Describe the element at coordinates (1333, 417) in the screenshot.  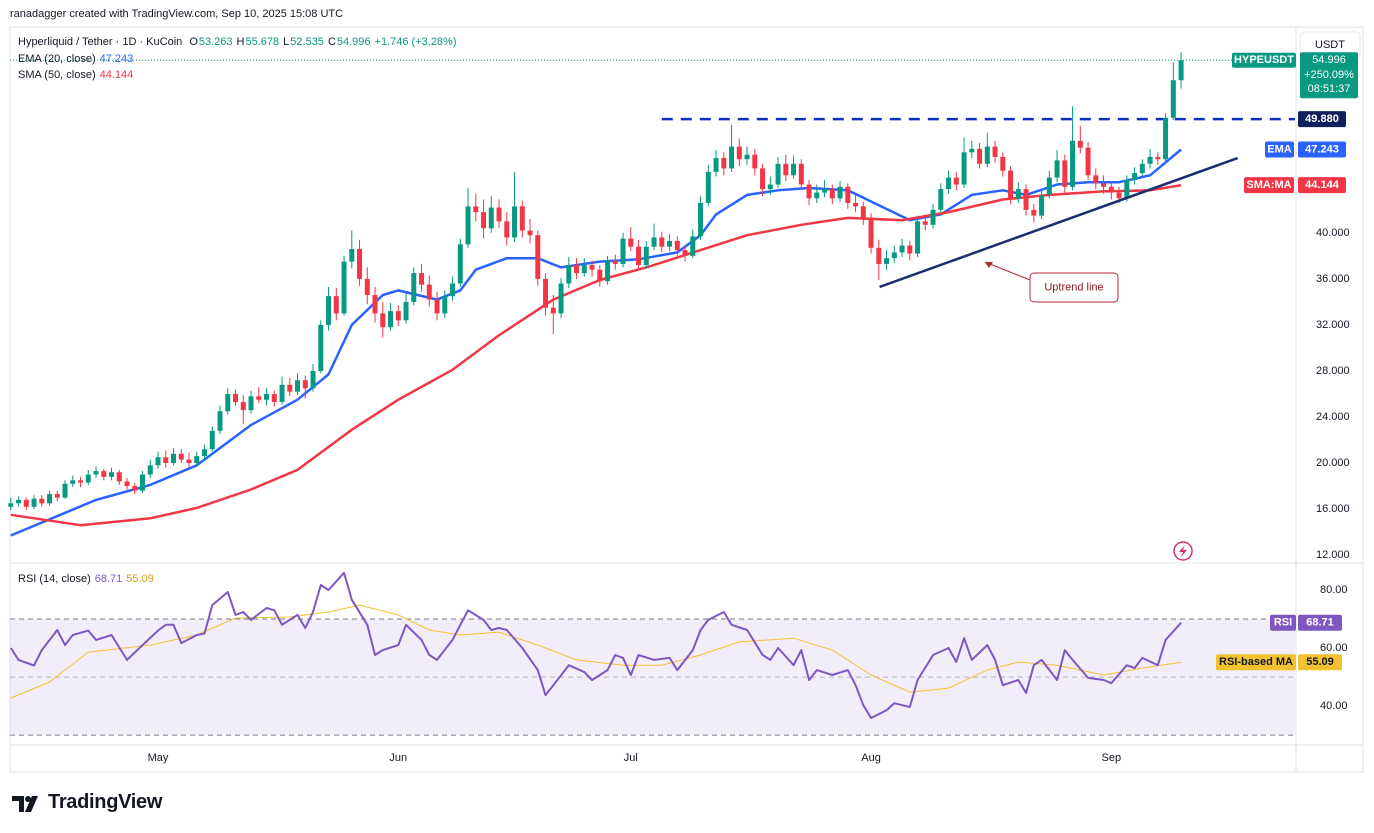
I see `y-tick-label: 24.000` at that location.